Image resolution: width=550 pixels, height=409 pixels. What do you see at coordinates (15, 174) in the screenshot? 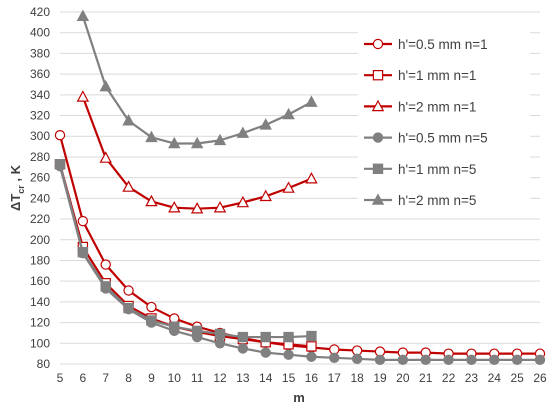
I see `y-axis-label-suffix: , K` at bounding box center [15, 174].